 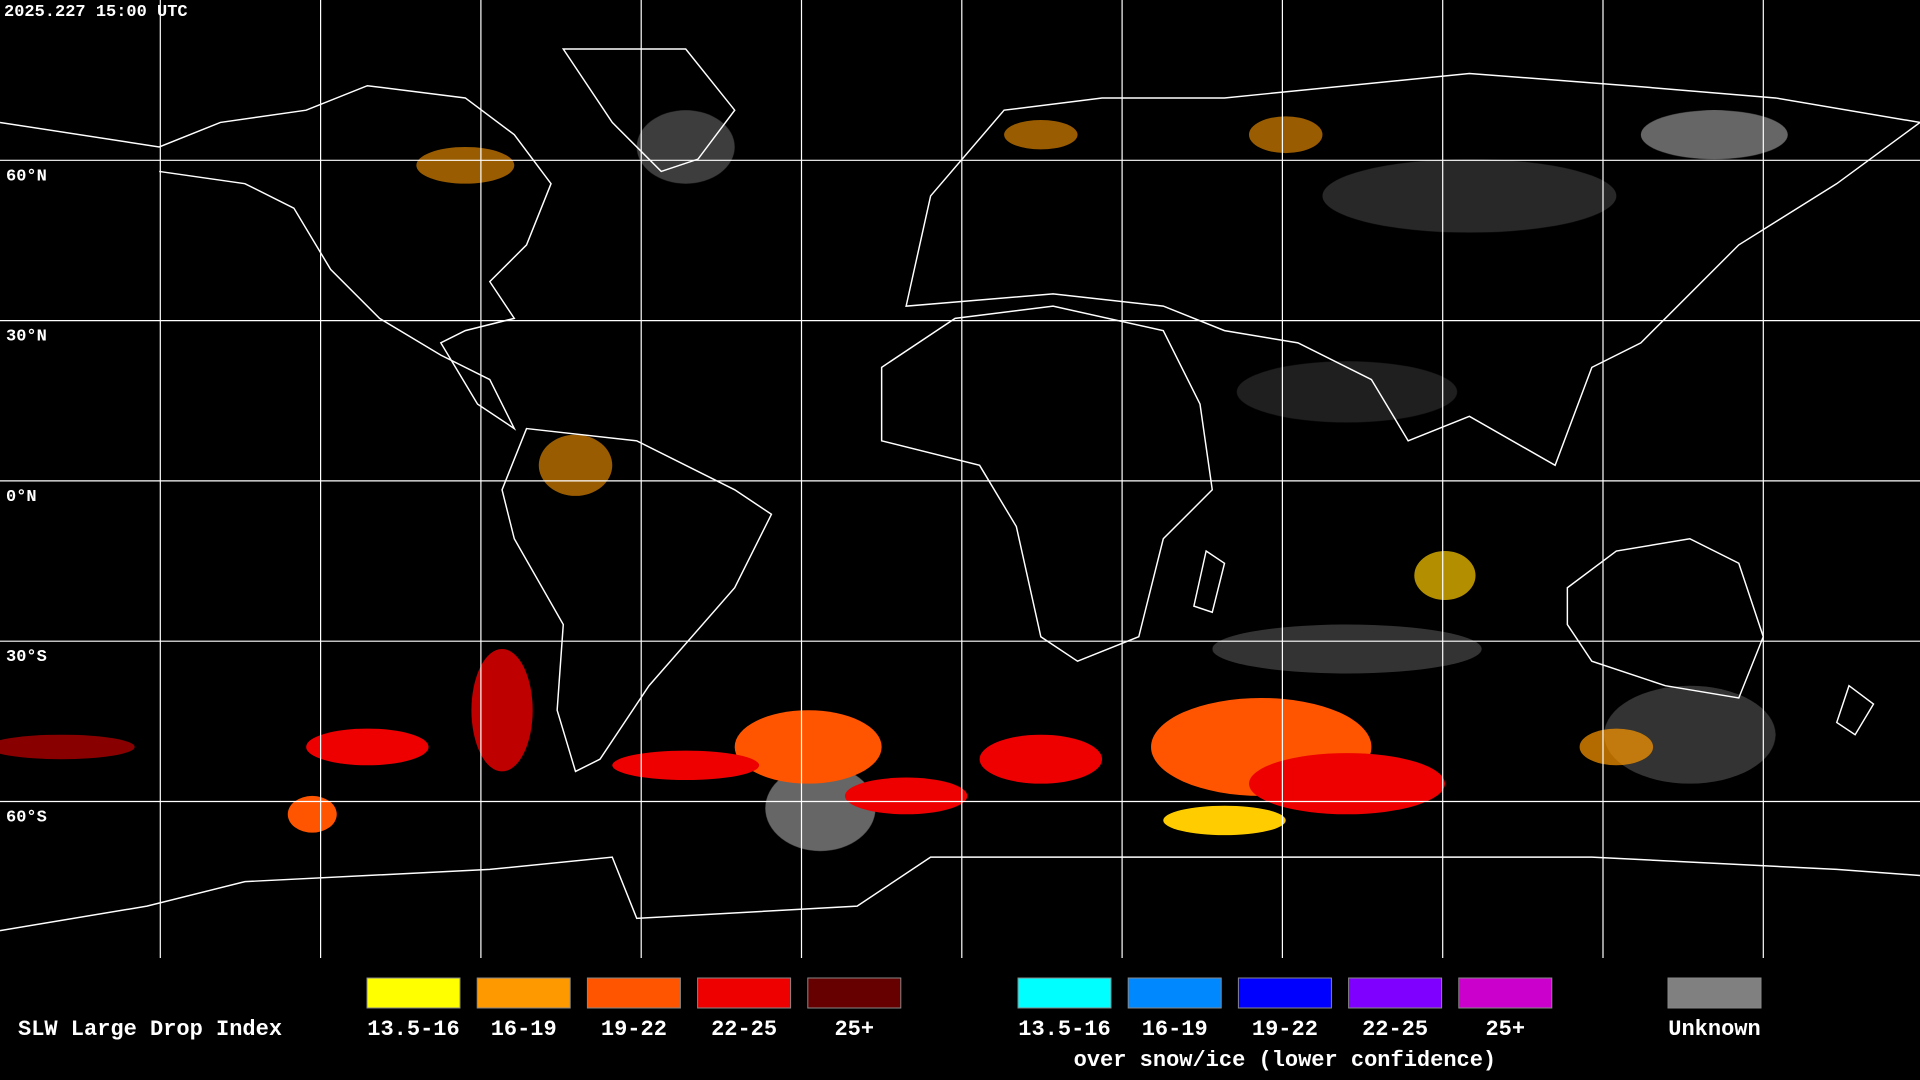 I want to click on latitude-label: 60°S, so click(x=26, y=818).